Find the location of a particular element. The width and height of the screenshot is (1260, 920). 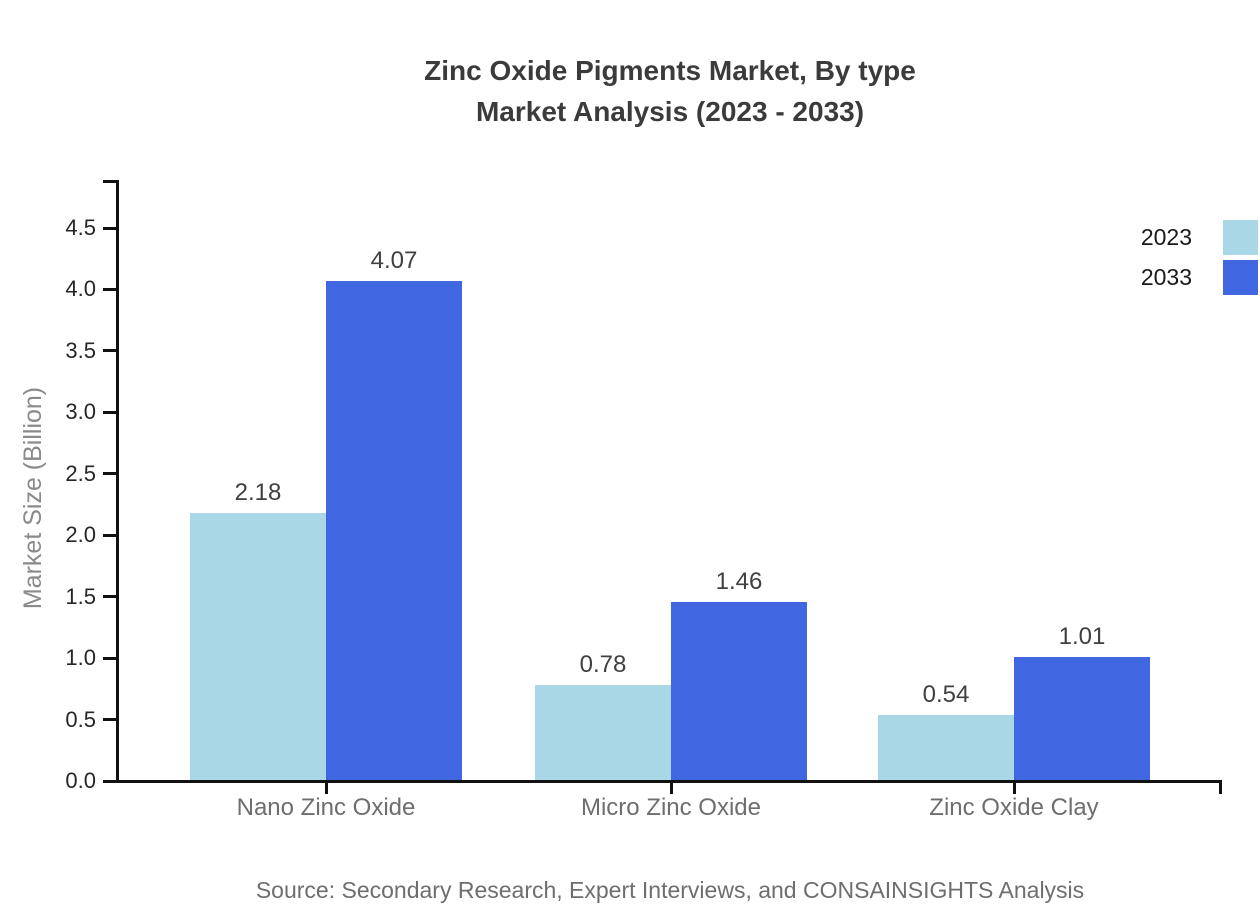

legend-item-2033: 2033 is located at coordinates (1199, 277).